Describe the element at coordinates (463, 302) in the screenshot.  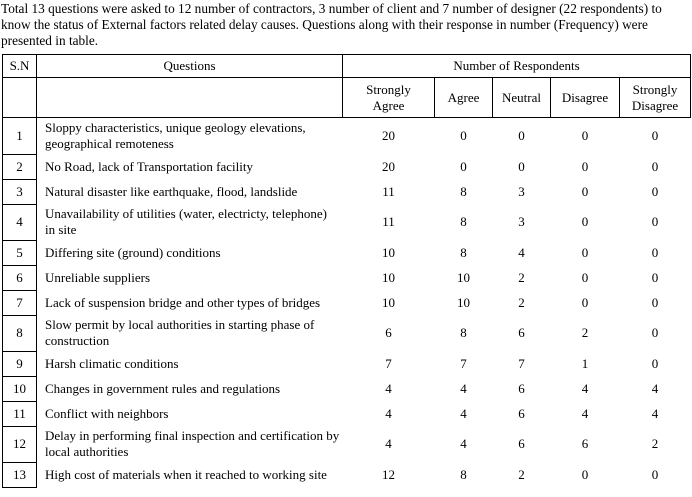
I see `row-value-agree: 10` at that location.